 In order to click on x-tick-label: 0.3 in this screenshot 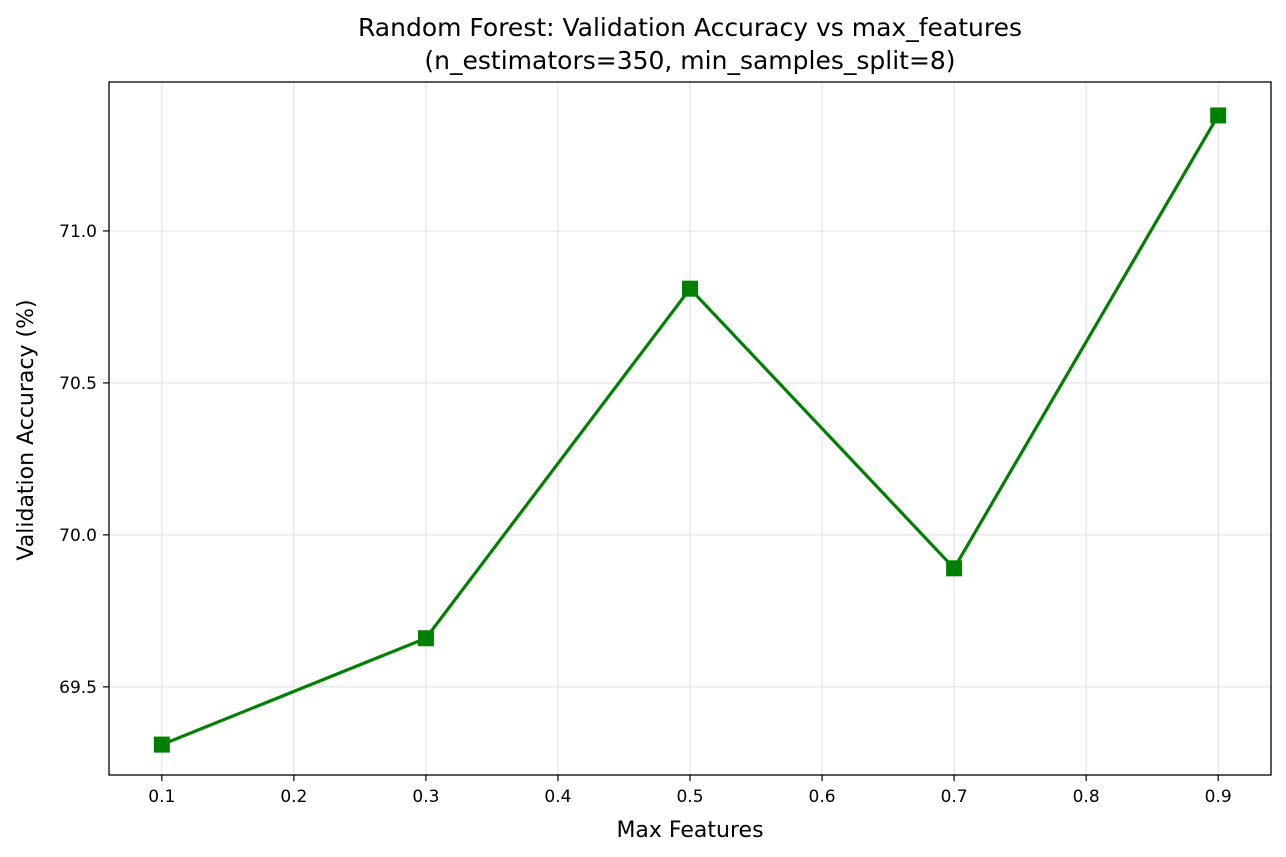, I will do `click(425, 797)`.